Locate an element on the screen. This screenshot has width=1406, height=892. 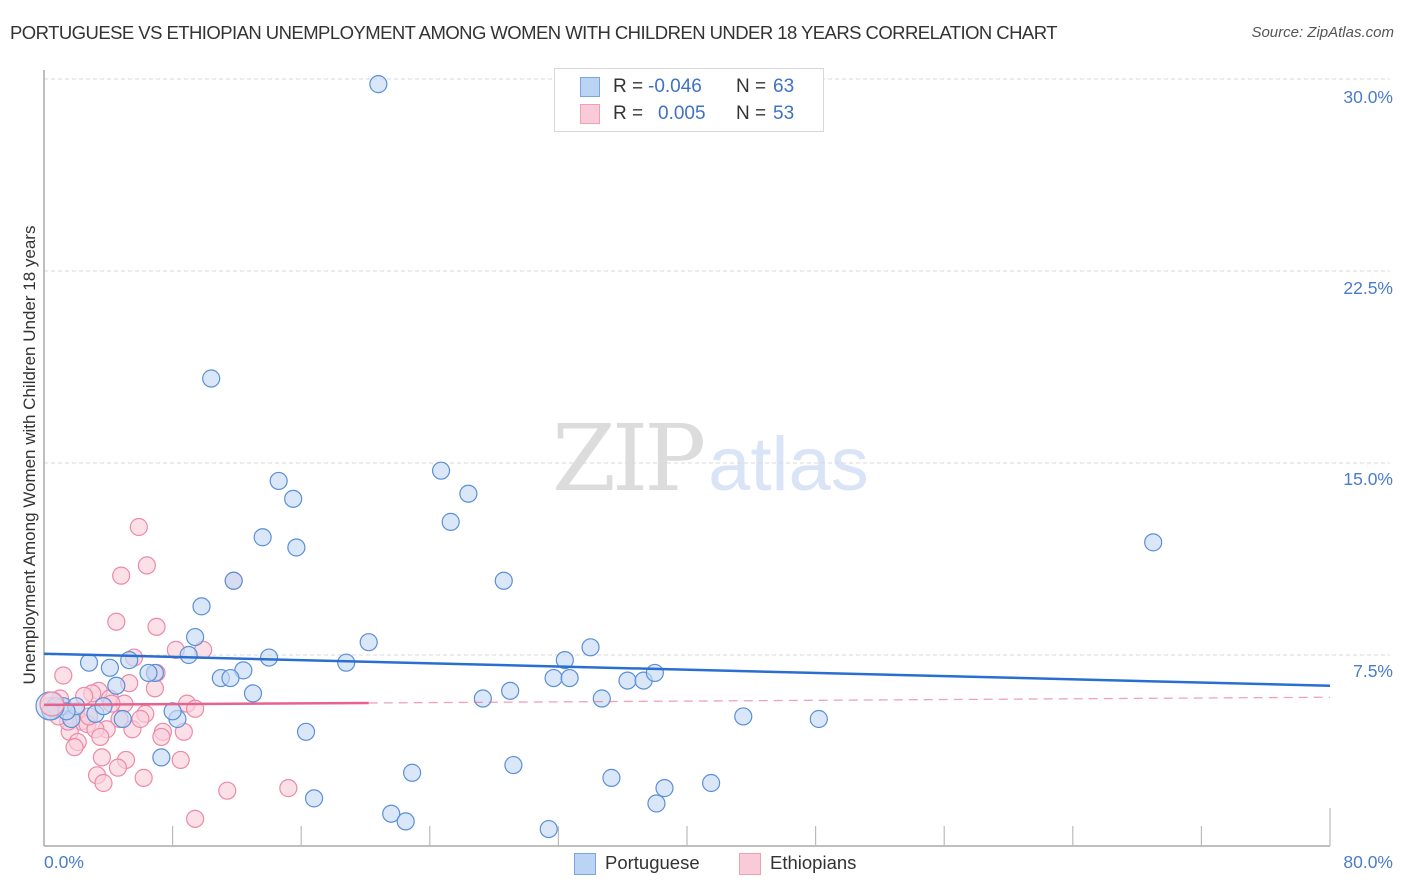
n-value: 63 is located at coordinates (784, 86).